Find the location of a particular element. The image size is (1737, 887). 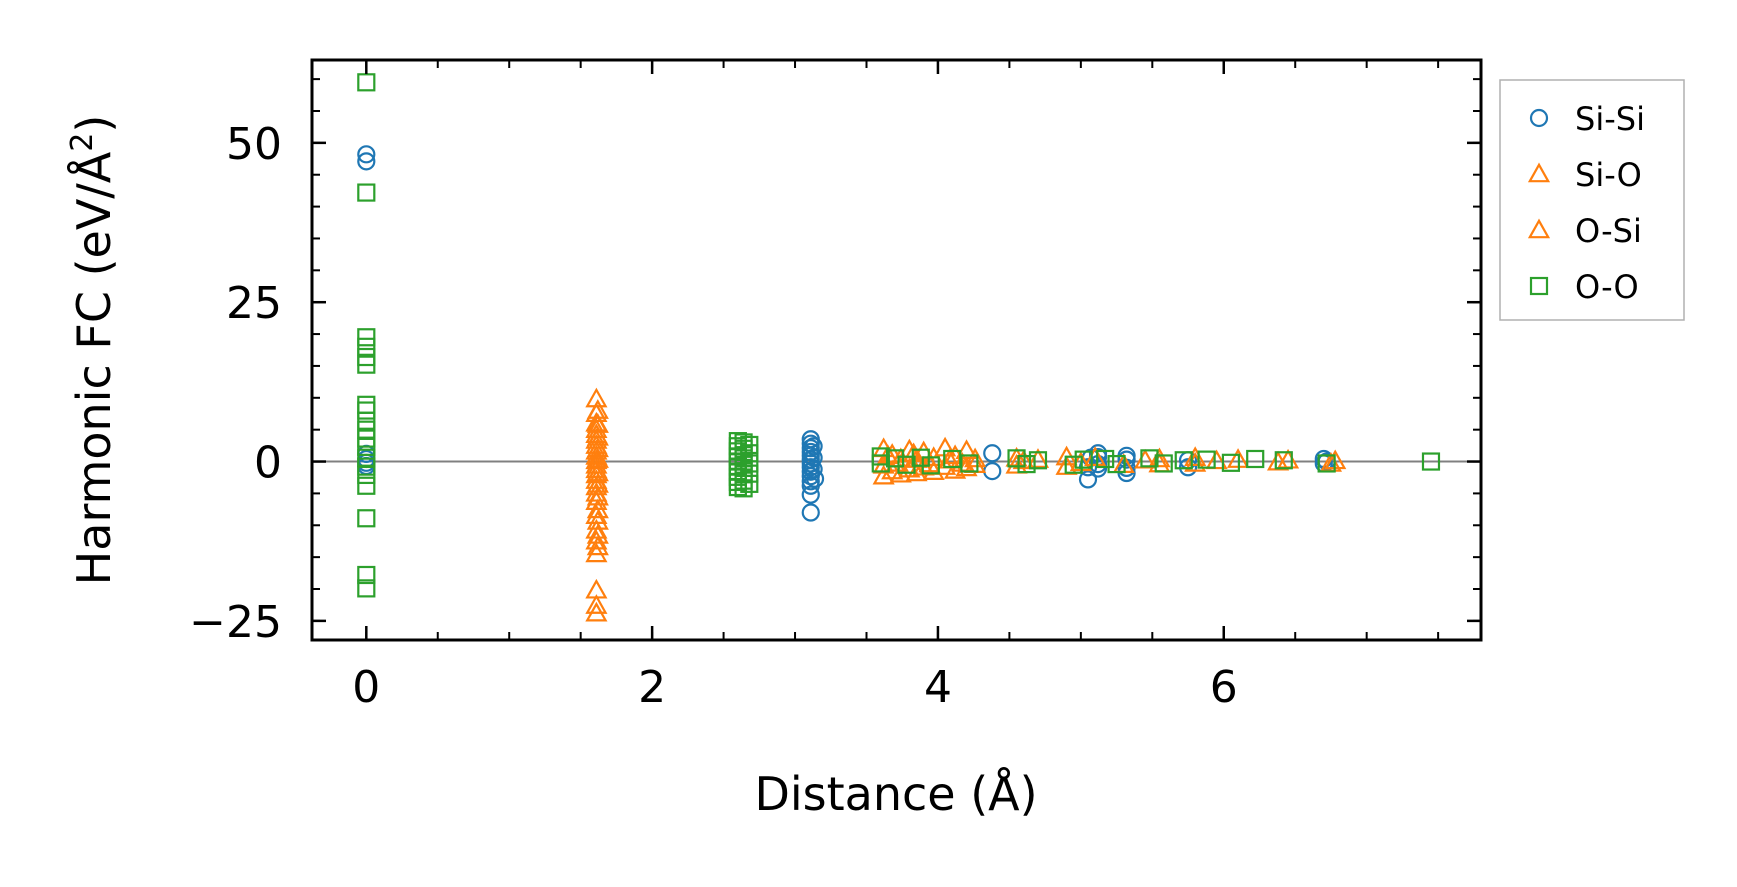

y-tick-label: 0 is located at coordinates (268, 463).